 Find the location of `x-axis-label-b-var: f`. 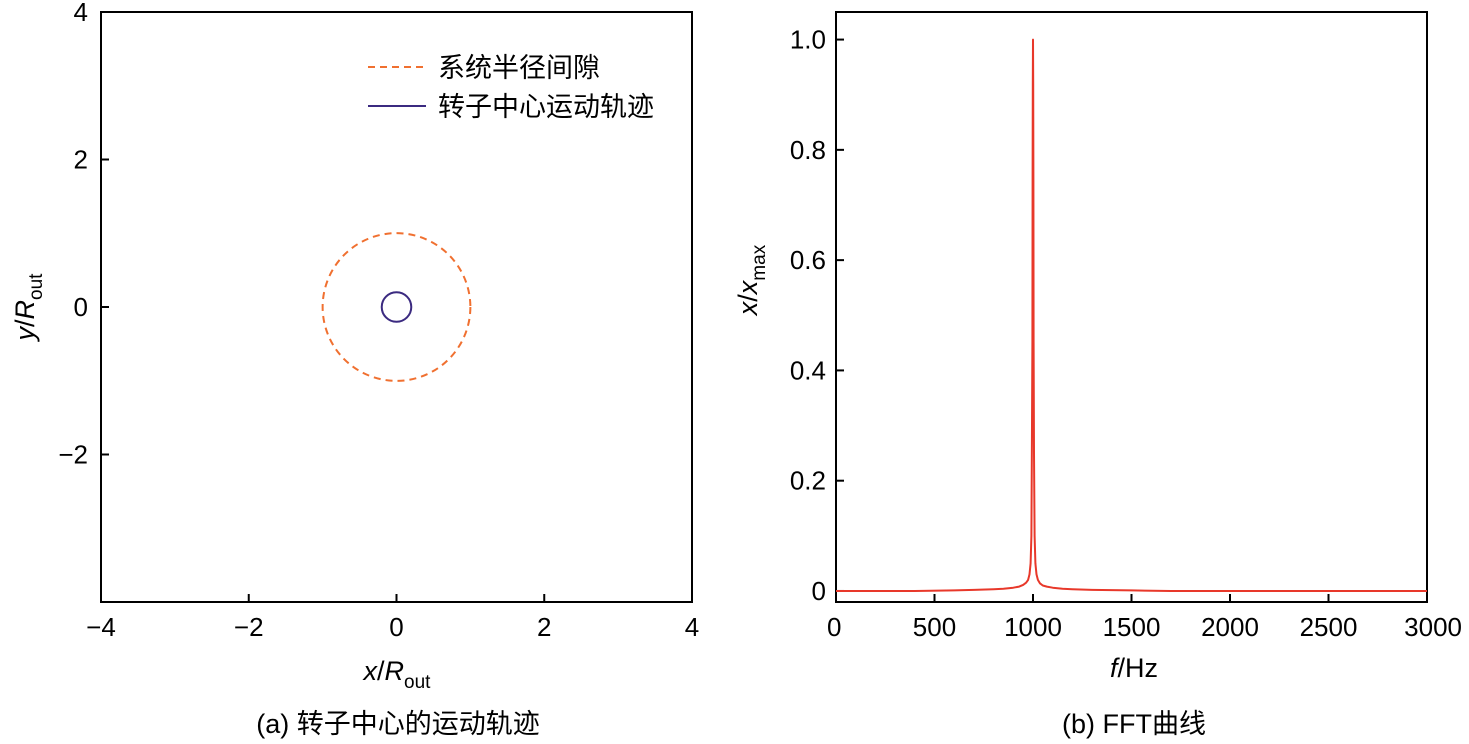

x-axis-label-b-var: f is located at coordinates (1115, 668).